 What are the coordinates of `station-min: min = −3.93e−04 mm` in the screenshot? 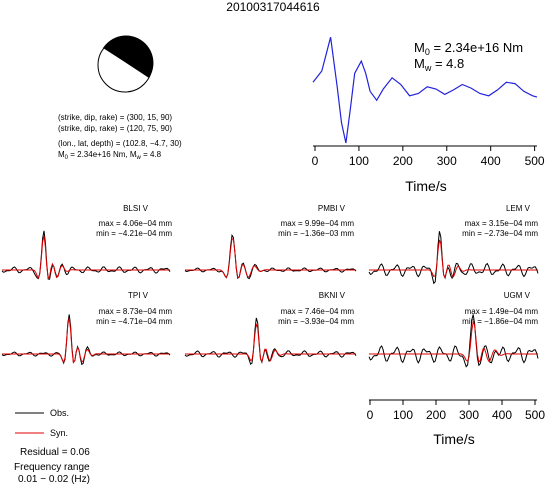 It's located at (316, 321).